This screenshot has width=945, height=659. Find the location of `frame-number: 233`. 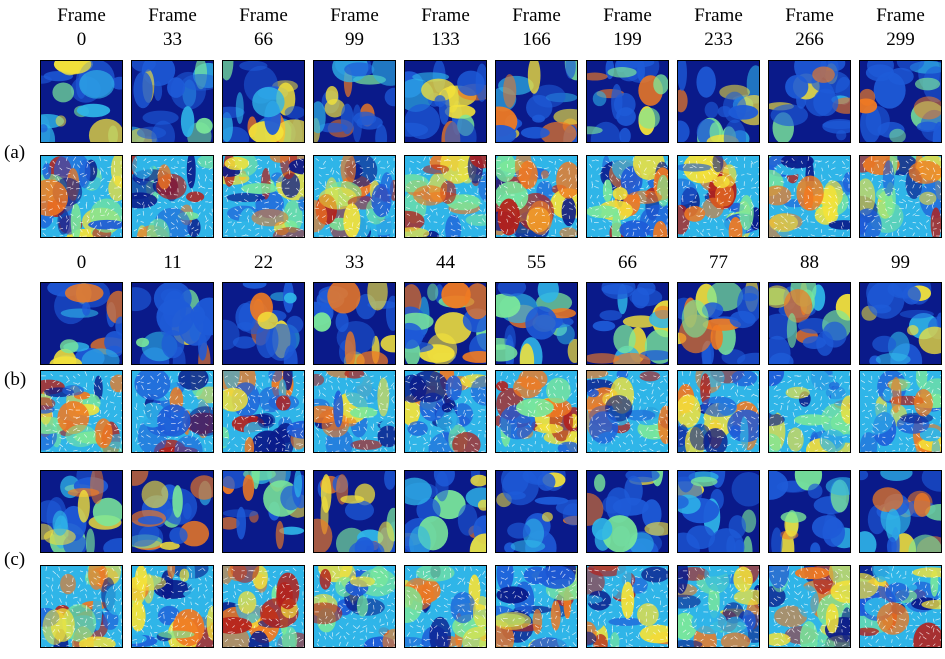

frame-number: 233 is located at coordinates (718, 39).